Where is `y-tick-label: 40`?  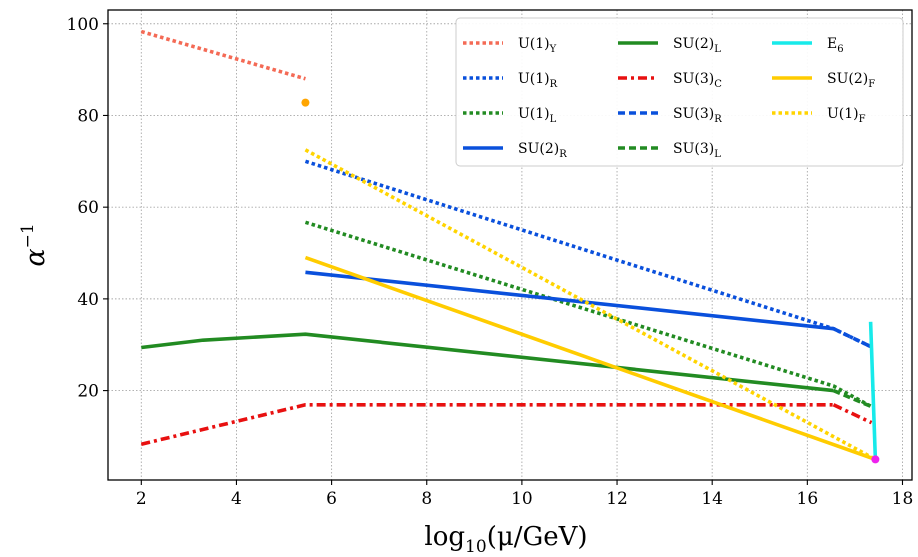 y-tick-label: 40 is located at coordinates (88, 300).